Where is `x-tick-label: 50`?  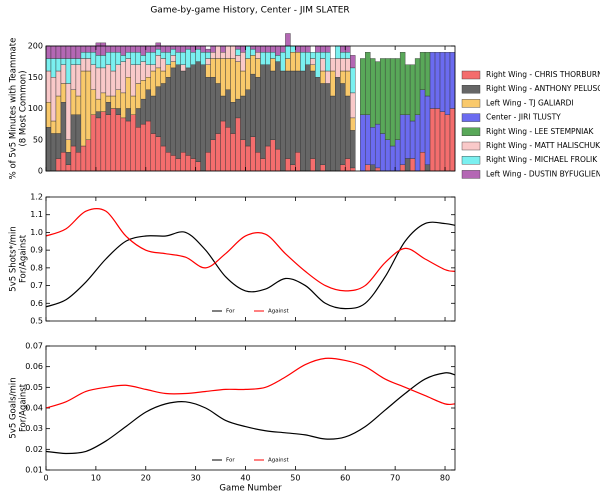
x-tick-label: 50 is located at coordinates (295, 478).